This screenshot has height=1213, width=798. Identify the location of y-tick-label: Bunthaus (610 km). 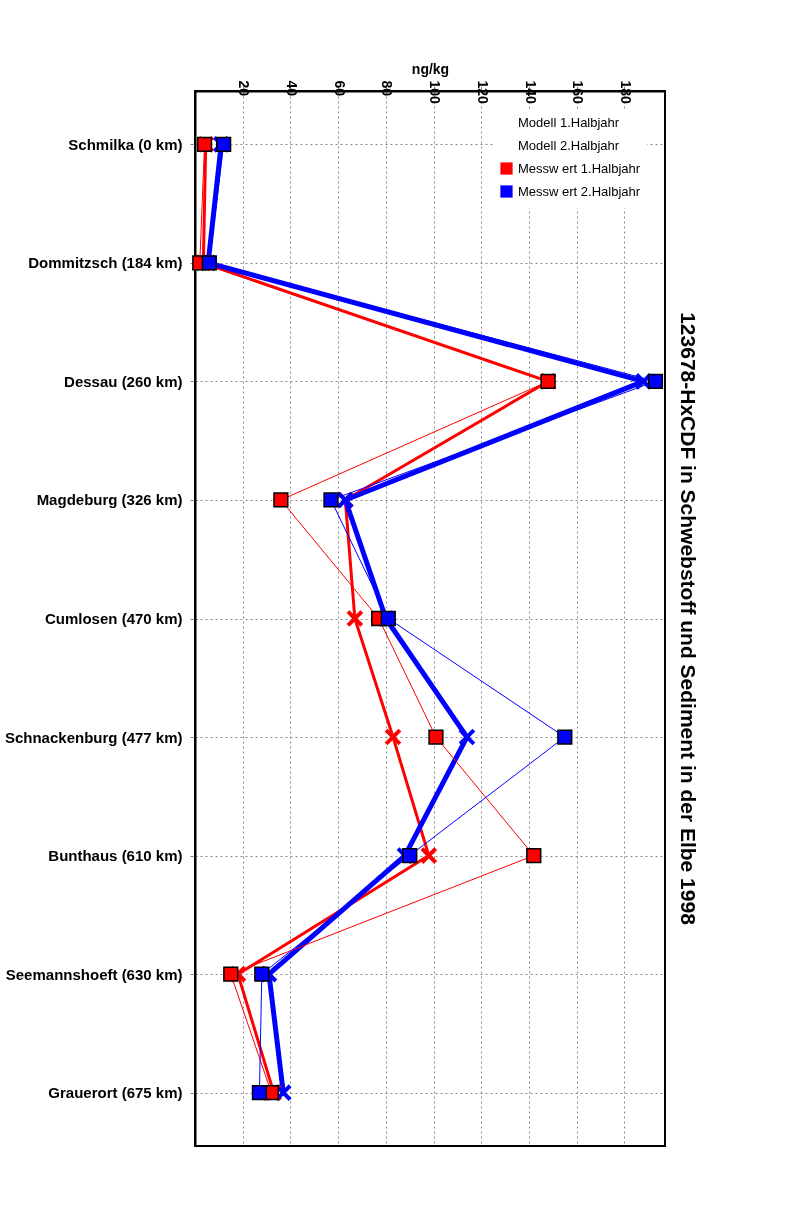
(115, 856).